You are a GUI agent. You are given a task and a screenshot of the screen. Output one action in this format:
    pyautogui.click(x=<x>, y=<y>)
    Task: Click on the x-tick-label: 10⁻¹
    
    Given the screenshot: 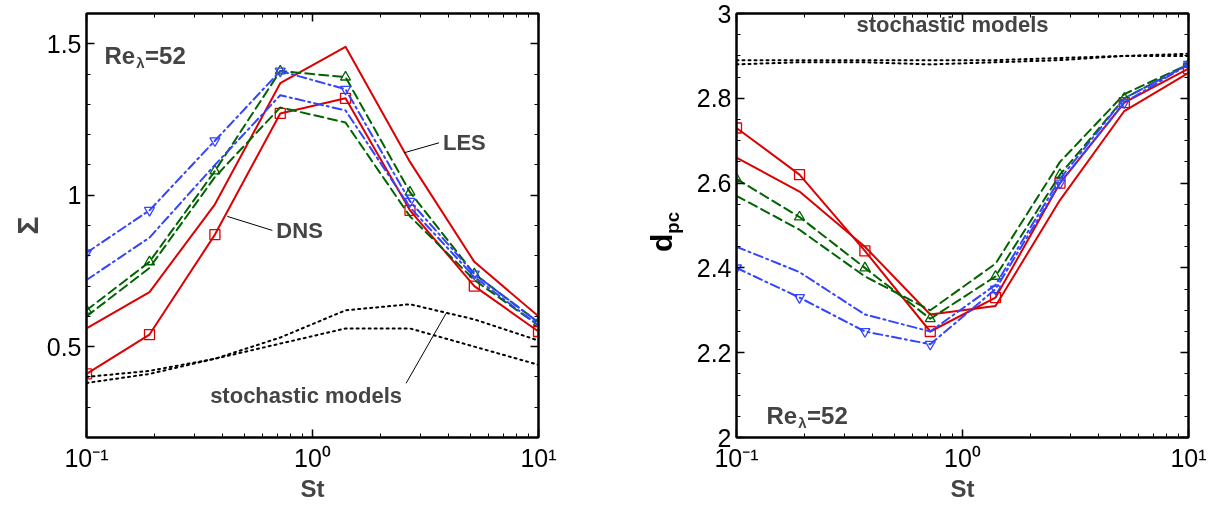 What is the action you would take?
    pyautogui.click(x=86, y=457)
    